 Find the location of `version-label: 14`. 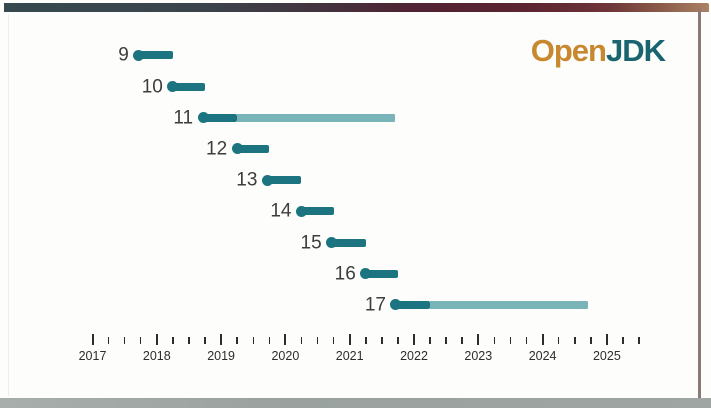

version-label: 14 is located at coordinates (281, 211).